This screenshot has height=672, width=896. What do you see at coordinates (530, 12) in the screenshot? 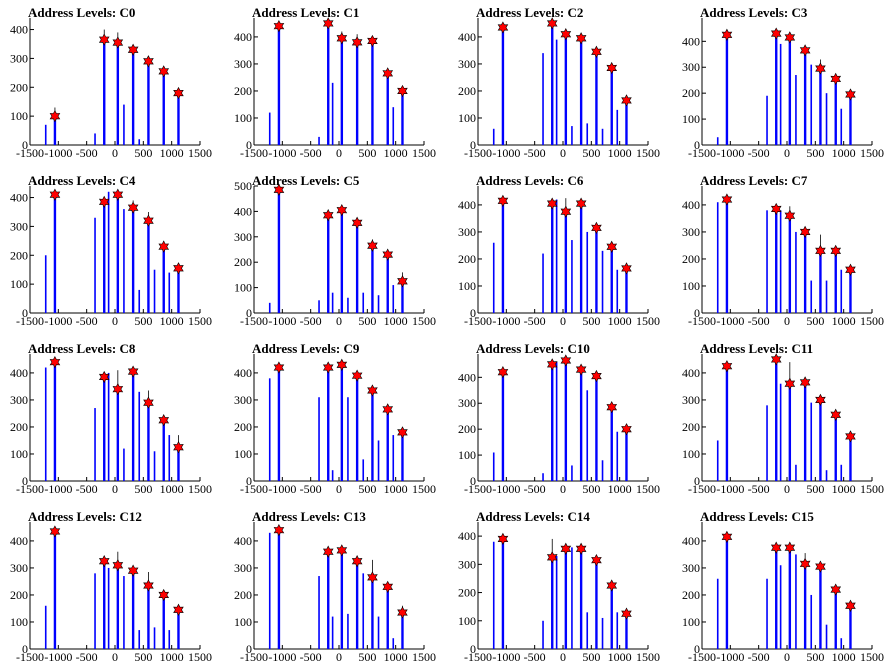
I see `chart-title: Address Levels: C2` at bounding box center [530, 12].